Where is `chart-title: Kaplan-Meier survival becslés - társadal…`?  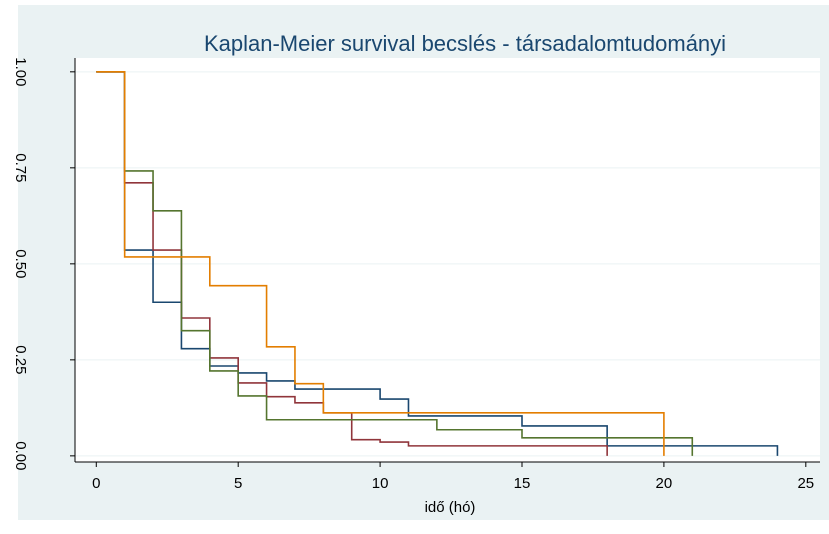 chart-title: Kaplan-Meier survival becslés - társadal… is located at coordinates (465, 43).